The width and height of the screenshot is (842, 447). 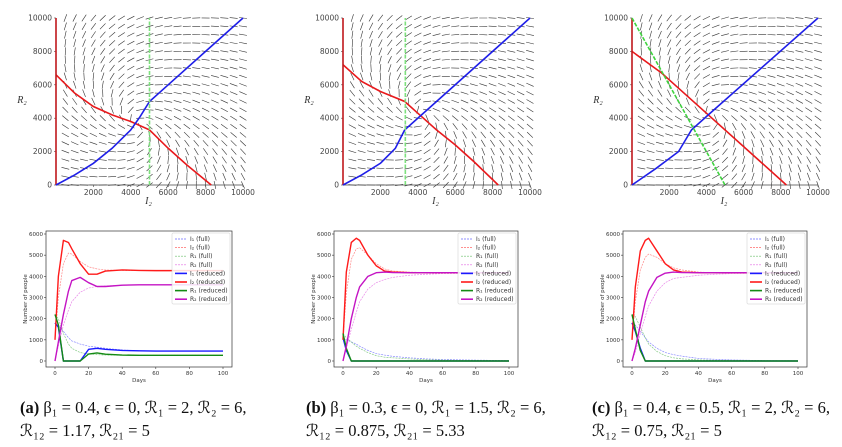 What do you see at coordinates (706, 192) in the screenshot?
I see `x-tick-label: 4000` at bounding box center [706, 192].